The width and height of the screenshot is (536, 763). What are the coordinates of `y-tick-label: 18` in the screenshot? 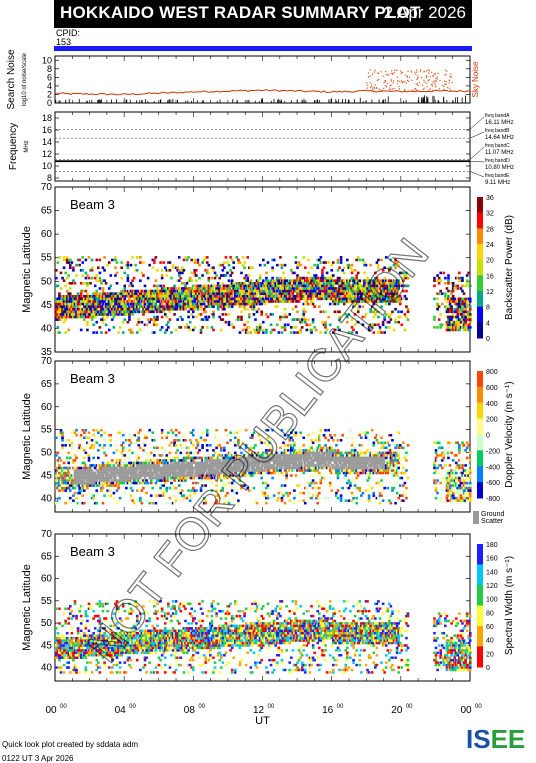 It's located at (47, 118).